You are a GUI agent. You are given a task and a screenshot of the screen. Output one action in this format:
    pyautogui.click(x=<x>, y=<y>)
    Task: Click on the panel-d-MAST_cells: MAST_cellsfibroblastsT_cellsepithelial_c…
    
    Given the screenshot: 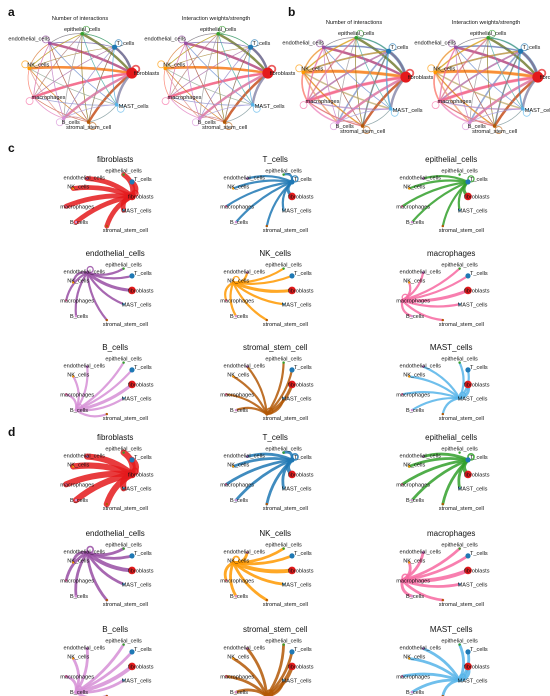 What is the action you would take?
    pyautogui.click(x=442, y=660)
    